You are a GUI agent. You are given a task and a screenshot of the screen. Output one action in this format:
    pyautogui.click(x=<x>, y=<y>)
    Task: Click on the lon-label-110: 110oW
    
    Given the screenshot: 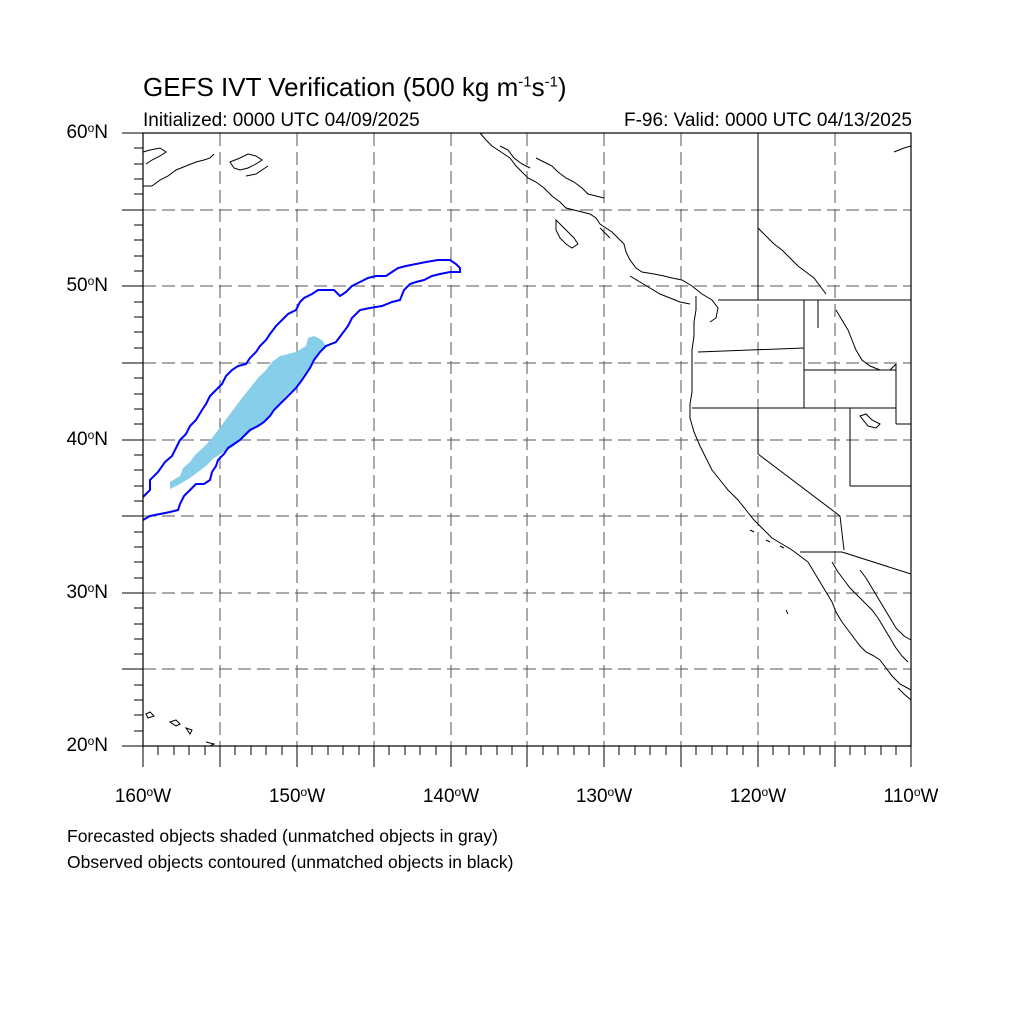 What is the action you would take?
    pyautogui.click(x=911, y=796)
    